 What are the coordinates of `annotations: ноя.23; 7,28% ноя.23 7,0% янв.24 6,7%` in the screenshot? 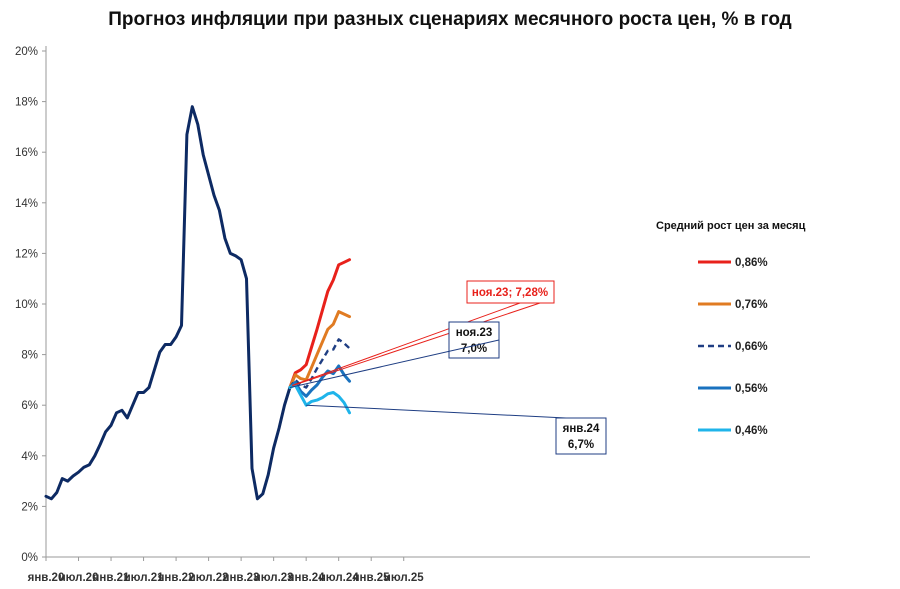 It's located at (448, 367).